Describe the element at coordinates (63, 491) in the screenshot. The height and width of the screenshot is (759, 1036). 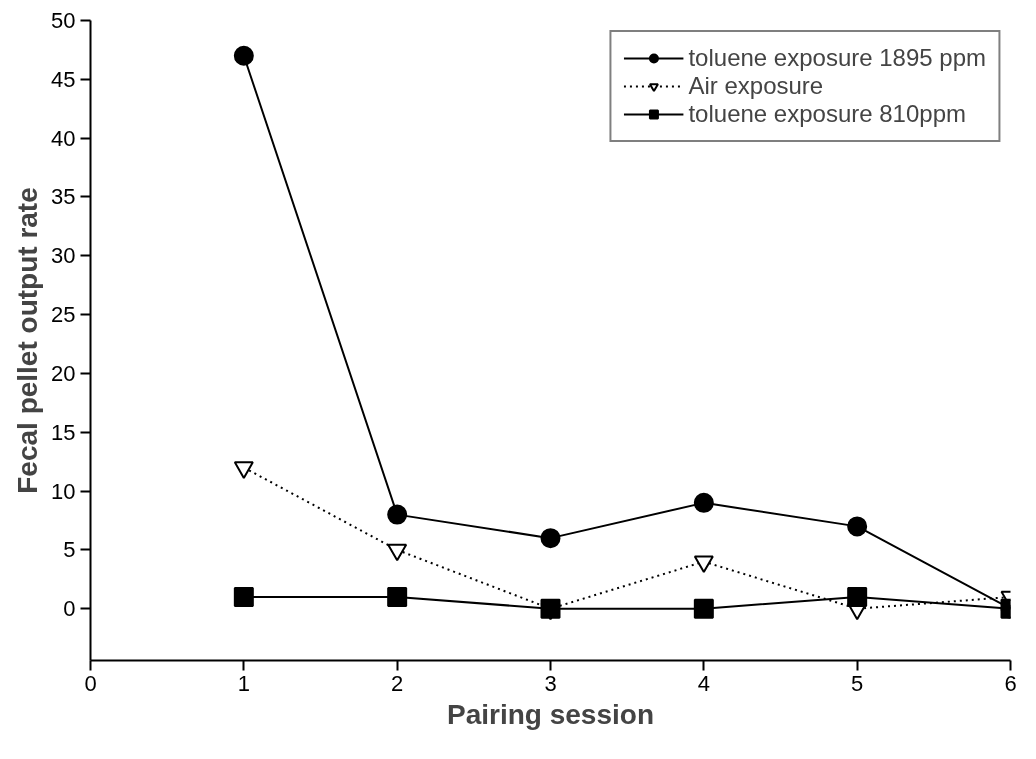
I see `y-tick-label: 10` at that location.